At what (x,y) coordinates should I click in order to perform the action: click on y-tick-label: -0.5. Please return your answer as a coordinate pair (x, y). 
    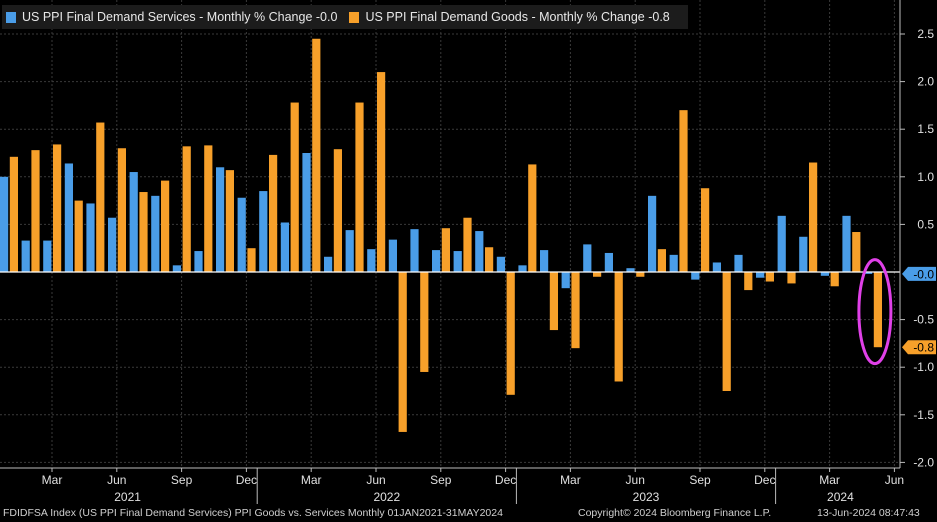
    Looking at the image, I should click on (923, 320).